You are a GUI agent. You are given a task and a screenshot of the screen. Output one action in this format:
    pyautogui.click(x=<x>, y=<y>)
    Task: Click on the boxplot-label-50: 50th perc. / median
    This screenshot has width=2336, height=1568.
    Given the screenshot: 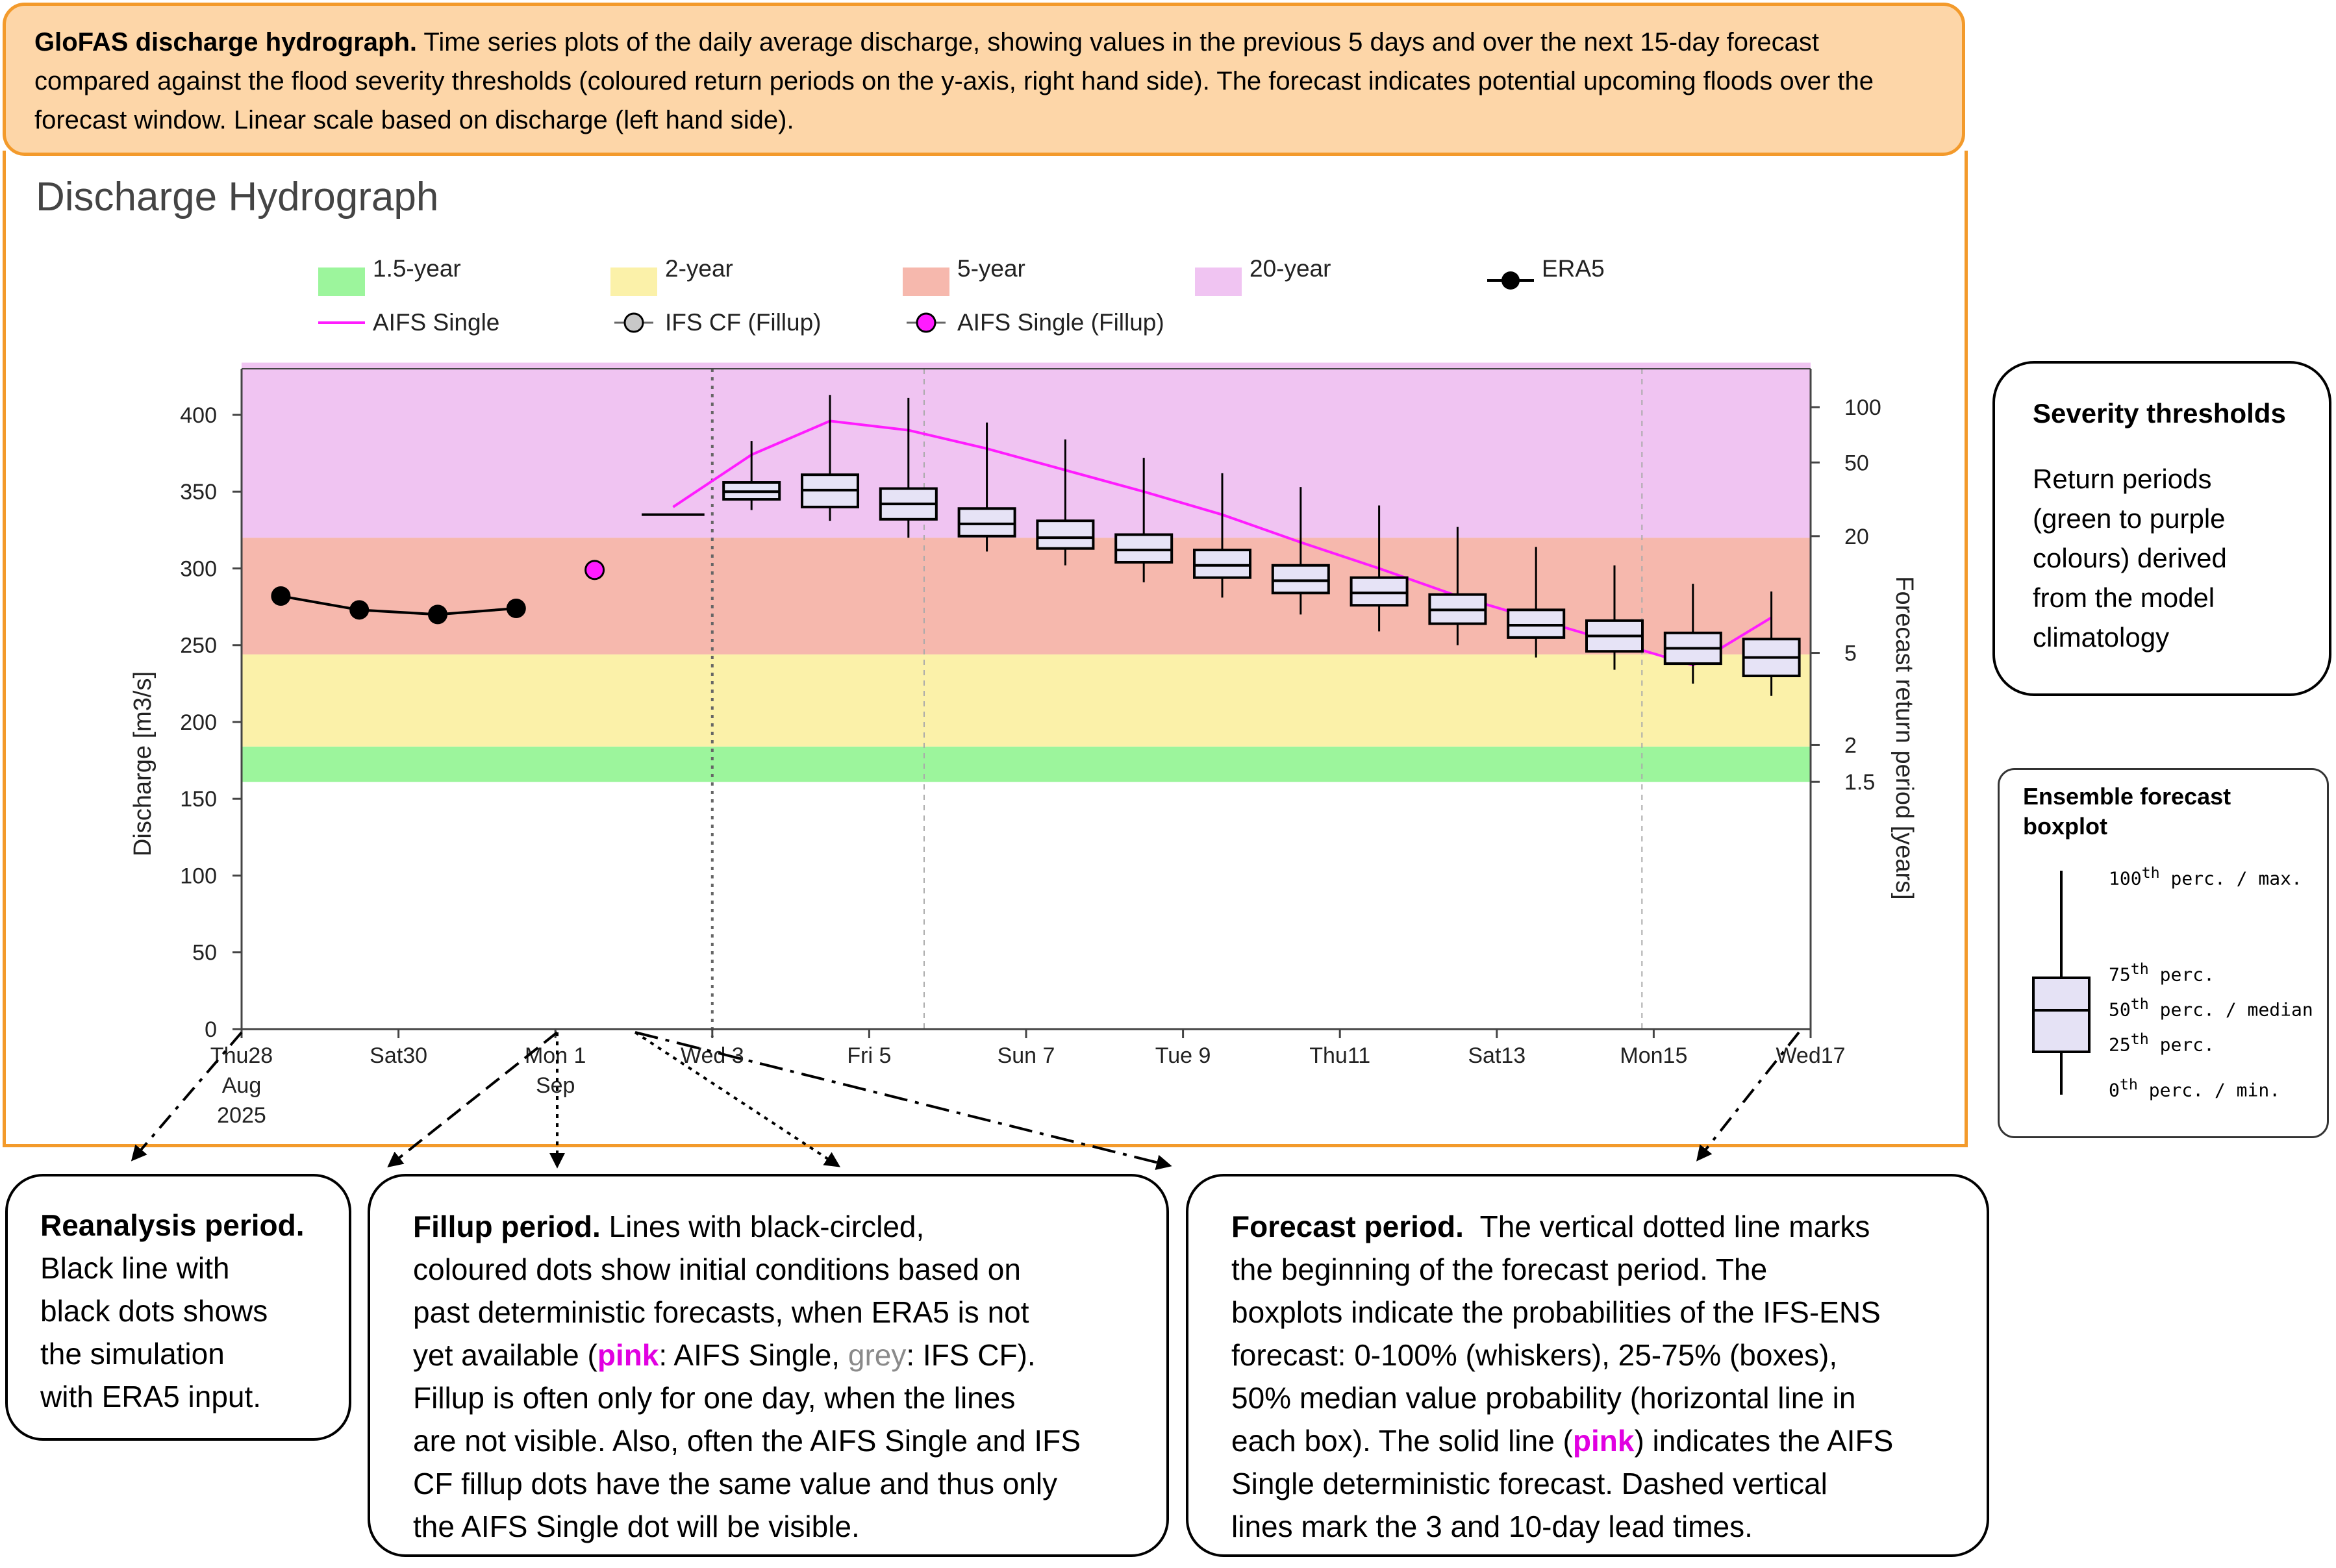 What is the action you would take?
    pyautogui.click(x=2211, y=1008)
    